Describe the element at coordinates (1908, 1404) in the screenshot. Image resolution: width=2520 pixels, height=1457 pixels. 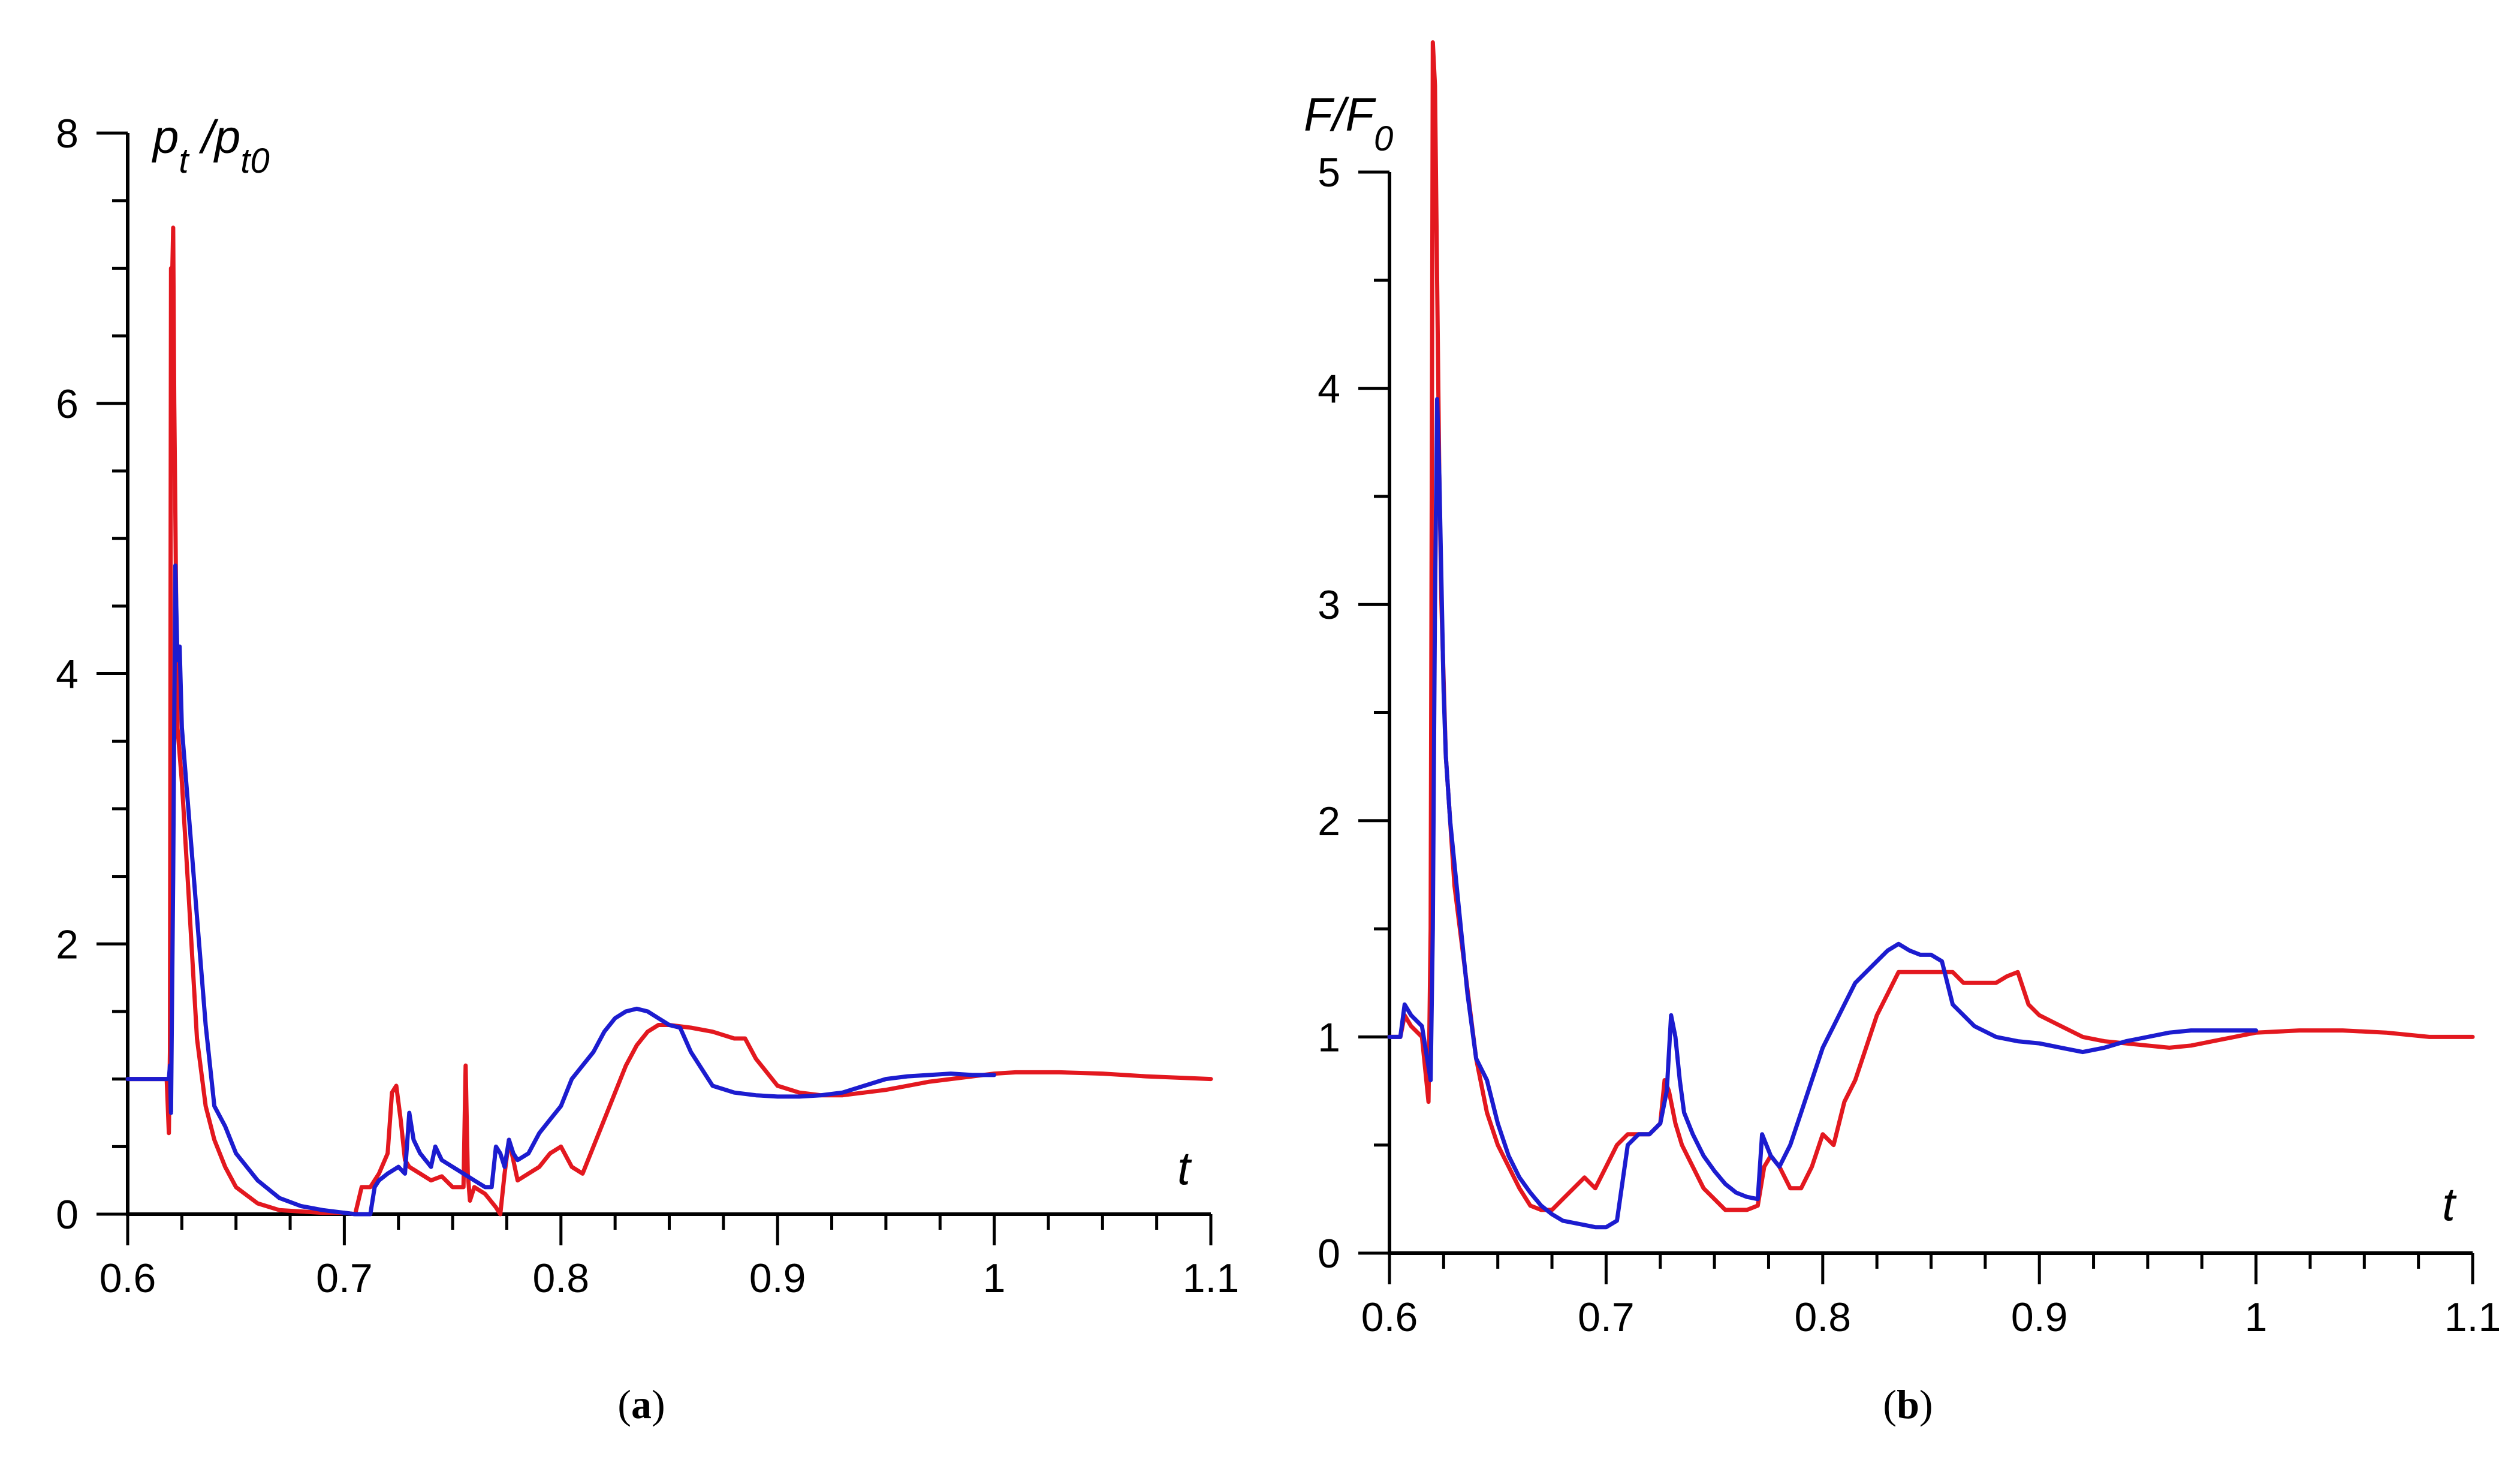
I see `panel-caption: (b)` at that location.